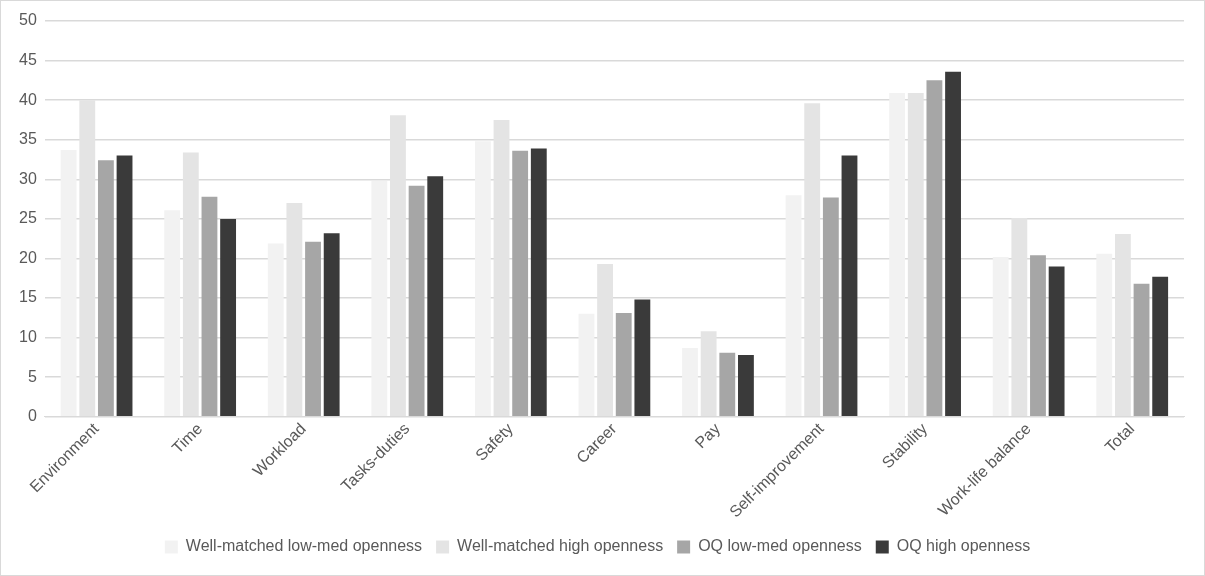 The width and height of the screenshot is (1205, 576). I want to click on legend-label: OQ high openness, so click(963, 546).